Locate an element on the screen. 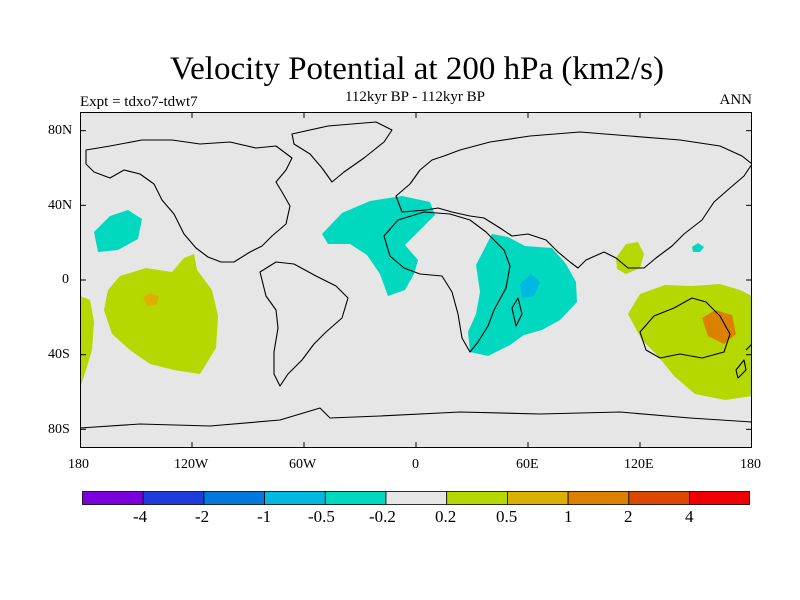  lat-label-40s: 40S is located at coordinates (59, 354).